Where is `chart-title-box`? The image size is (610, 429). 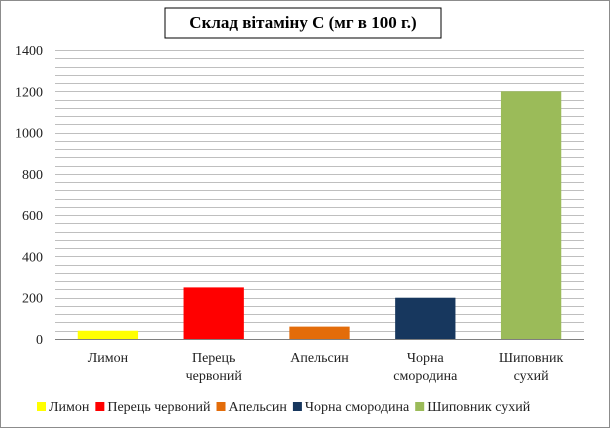
chart-title-box is located at coordinates (303, 23).